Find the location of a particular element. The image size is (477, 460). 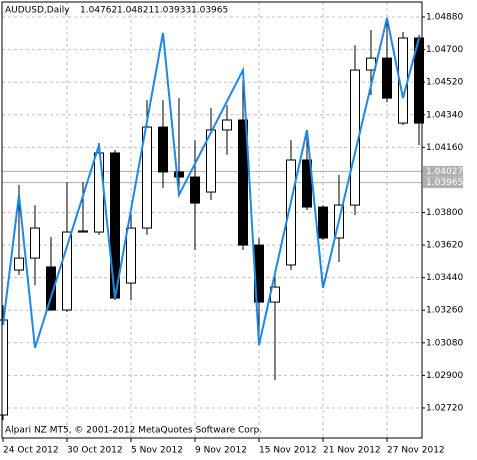

x-tick-label: 21 Nov 2012 is located at coordinates (352, 451).